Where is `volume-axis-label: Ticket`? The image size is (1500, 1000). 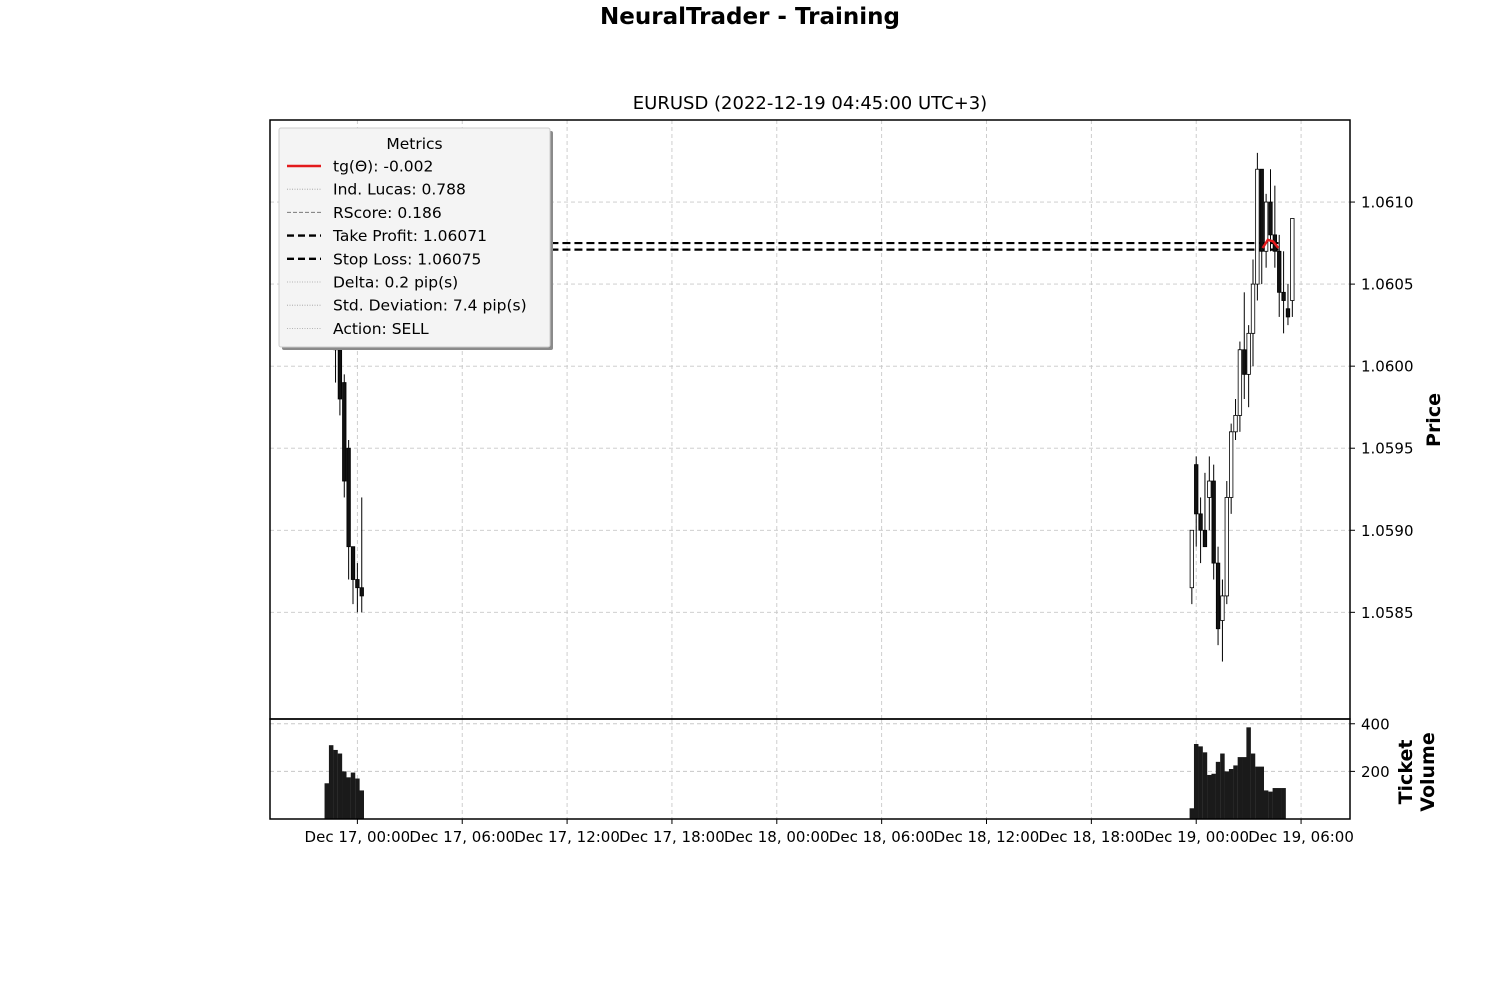
volume-axis-label: Ticket is located at coordinates (1406, 772).